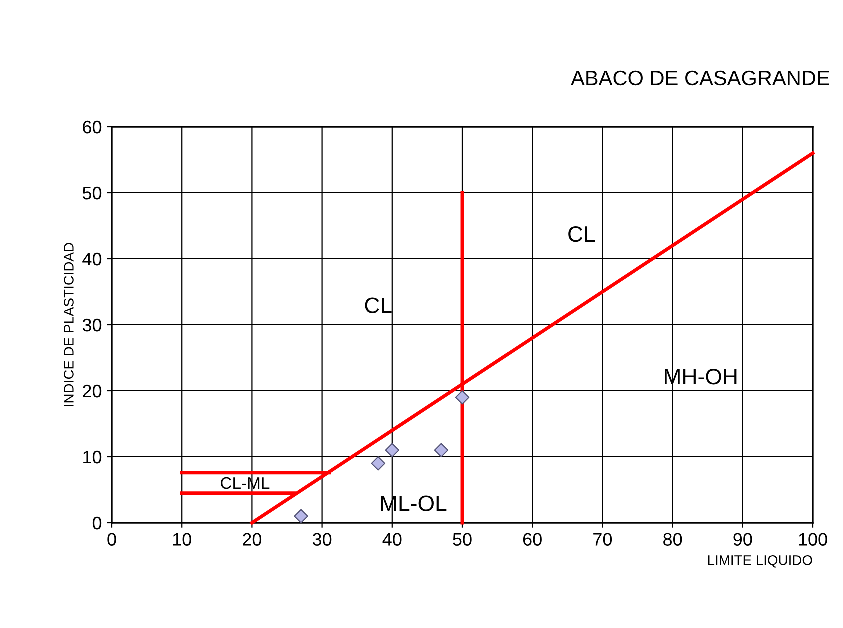 The image size is (843, 628). Describe the element at coordinates (813, 539) in the screenshot. I see `x-tick-label: 100` at that location.